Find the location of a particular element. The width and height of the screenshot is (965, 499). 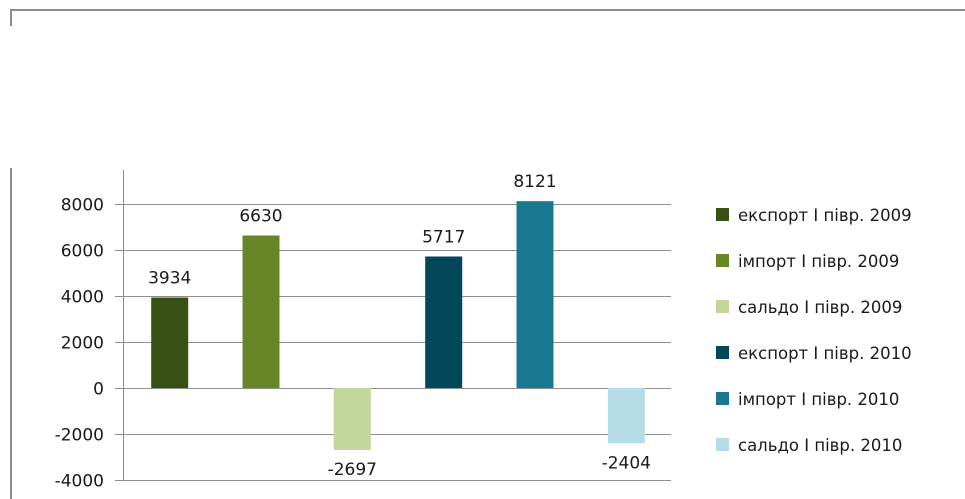

data-label: -2697 is located at coordinates (352, 470).